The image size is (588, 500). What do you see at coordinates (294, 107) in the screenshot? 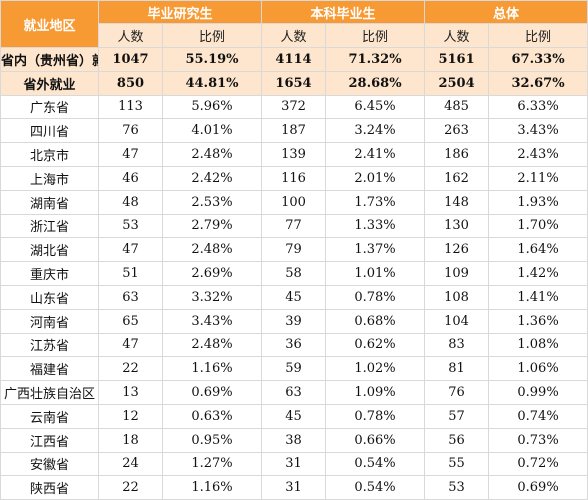
I see `table-row: 广东省 113 5.96% 372 6.45% 485 6.33%` at bounding box center [294, 107].